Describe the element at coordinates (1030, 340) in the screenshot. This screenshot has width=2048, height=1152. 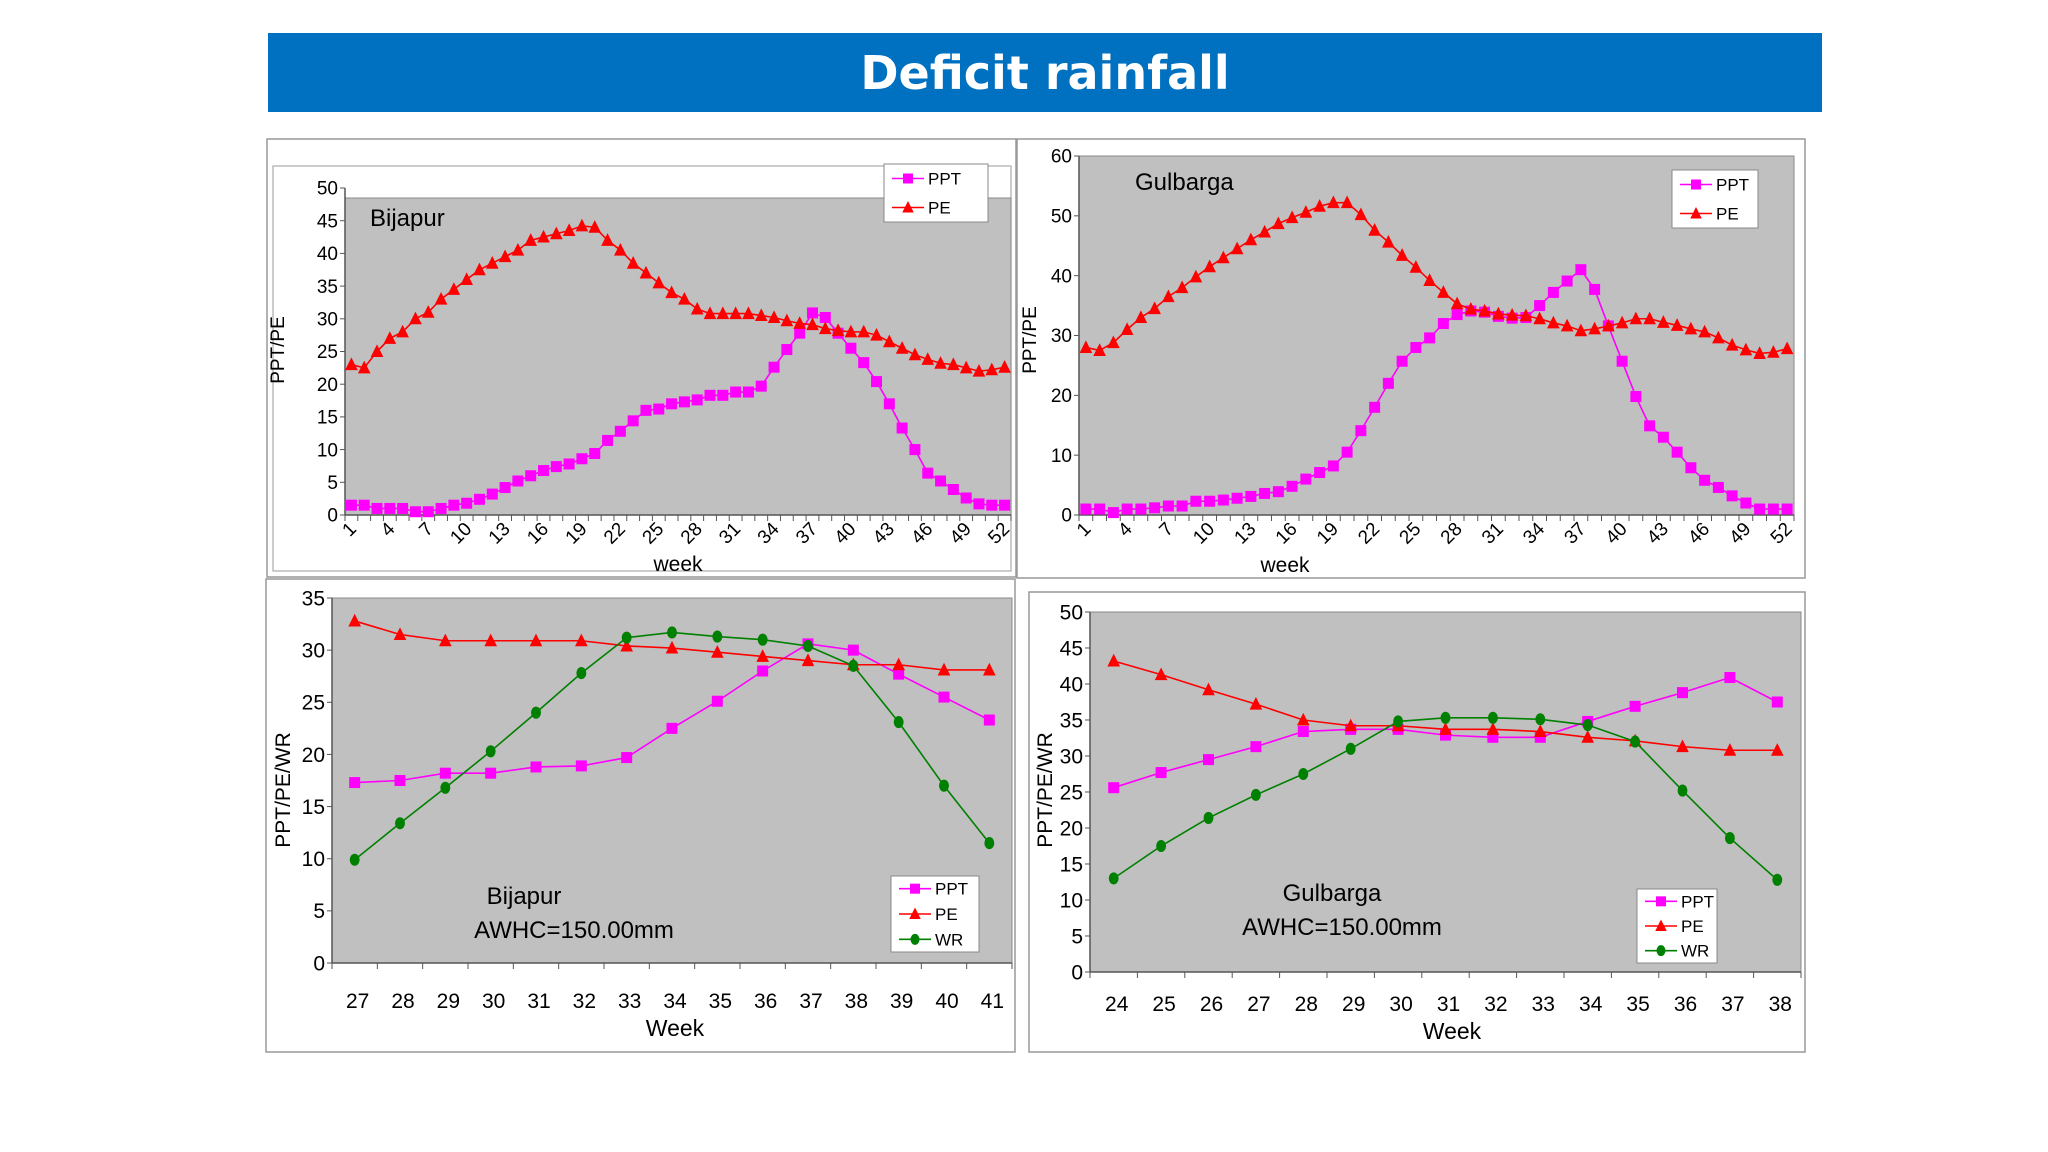
I see `y-axis-label: PPT/PE` at that location.